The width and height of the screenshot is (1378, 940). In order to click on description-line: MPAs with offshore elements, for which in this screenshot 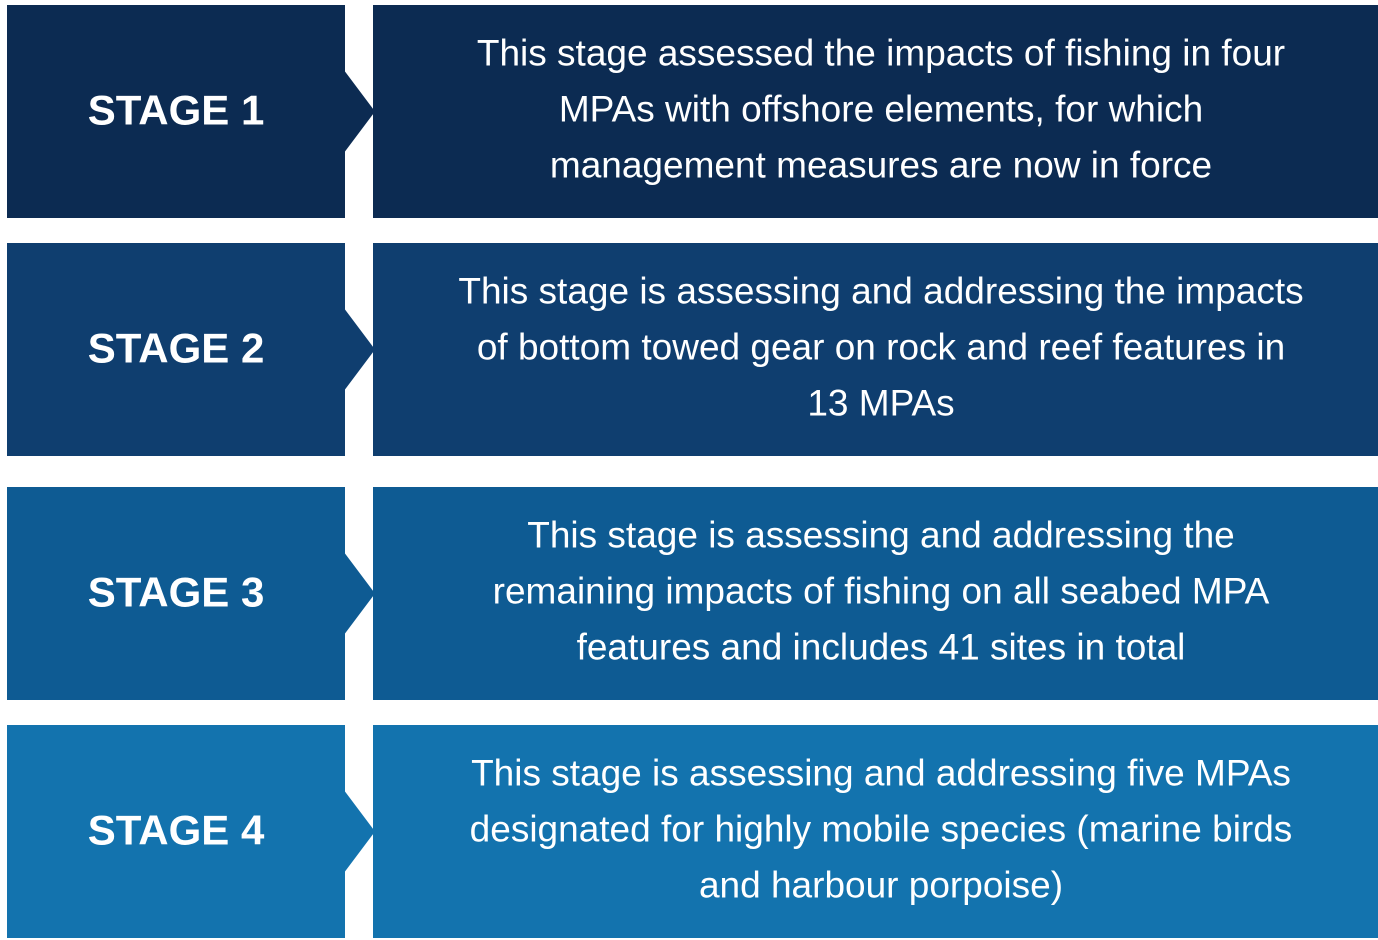, I will do `click(881, 108)`.